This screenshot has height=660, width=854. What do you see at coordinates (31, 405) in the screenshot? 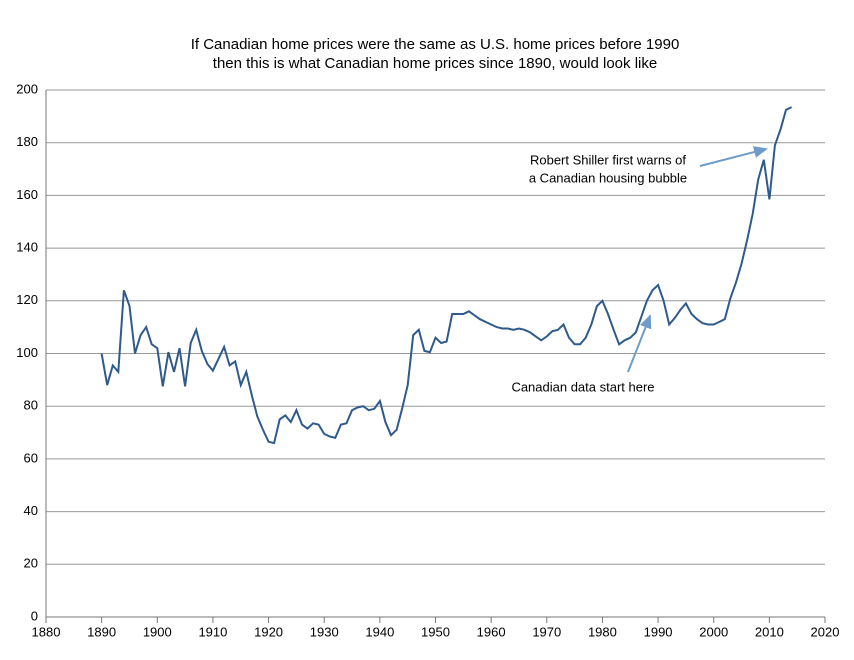
I see `y-tick-label: 80` at bounding box center [31, 405].